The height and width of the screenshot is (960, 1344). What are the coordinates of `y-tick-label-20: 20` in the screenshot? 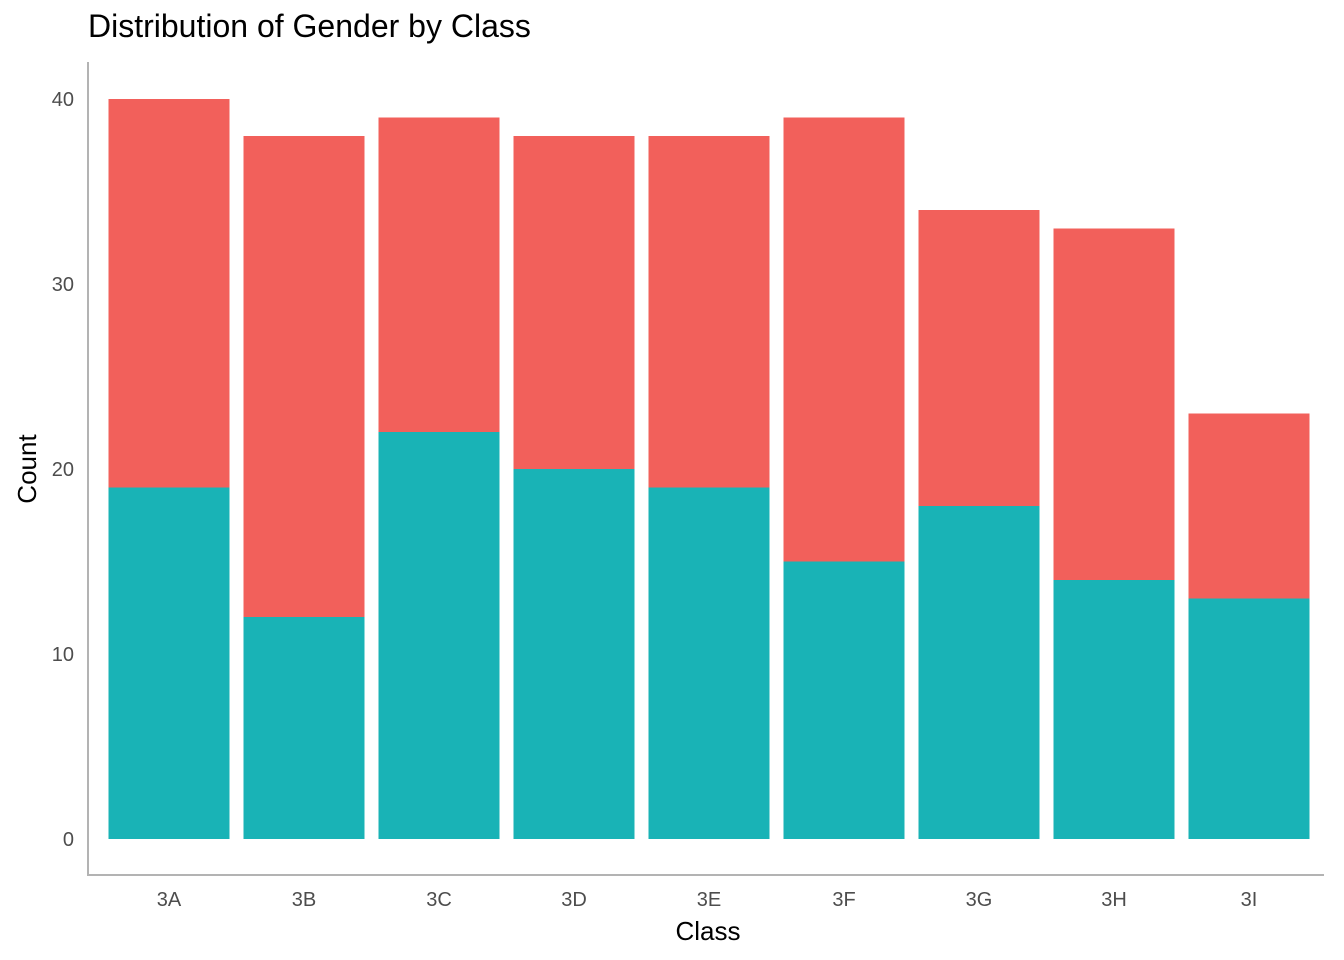 It's located at (63, 470).